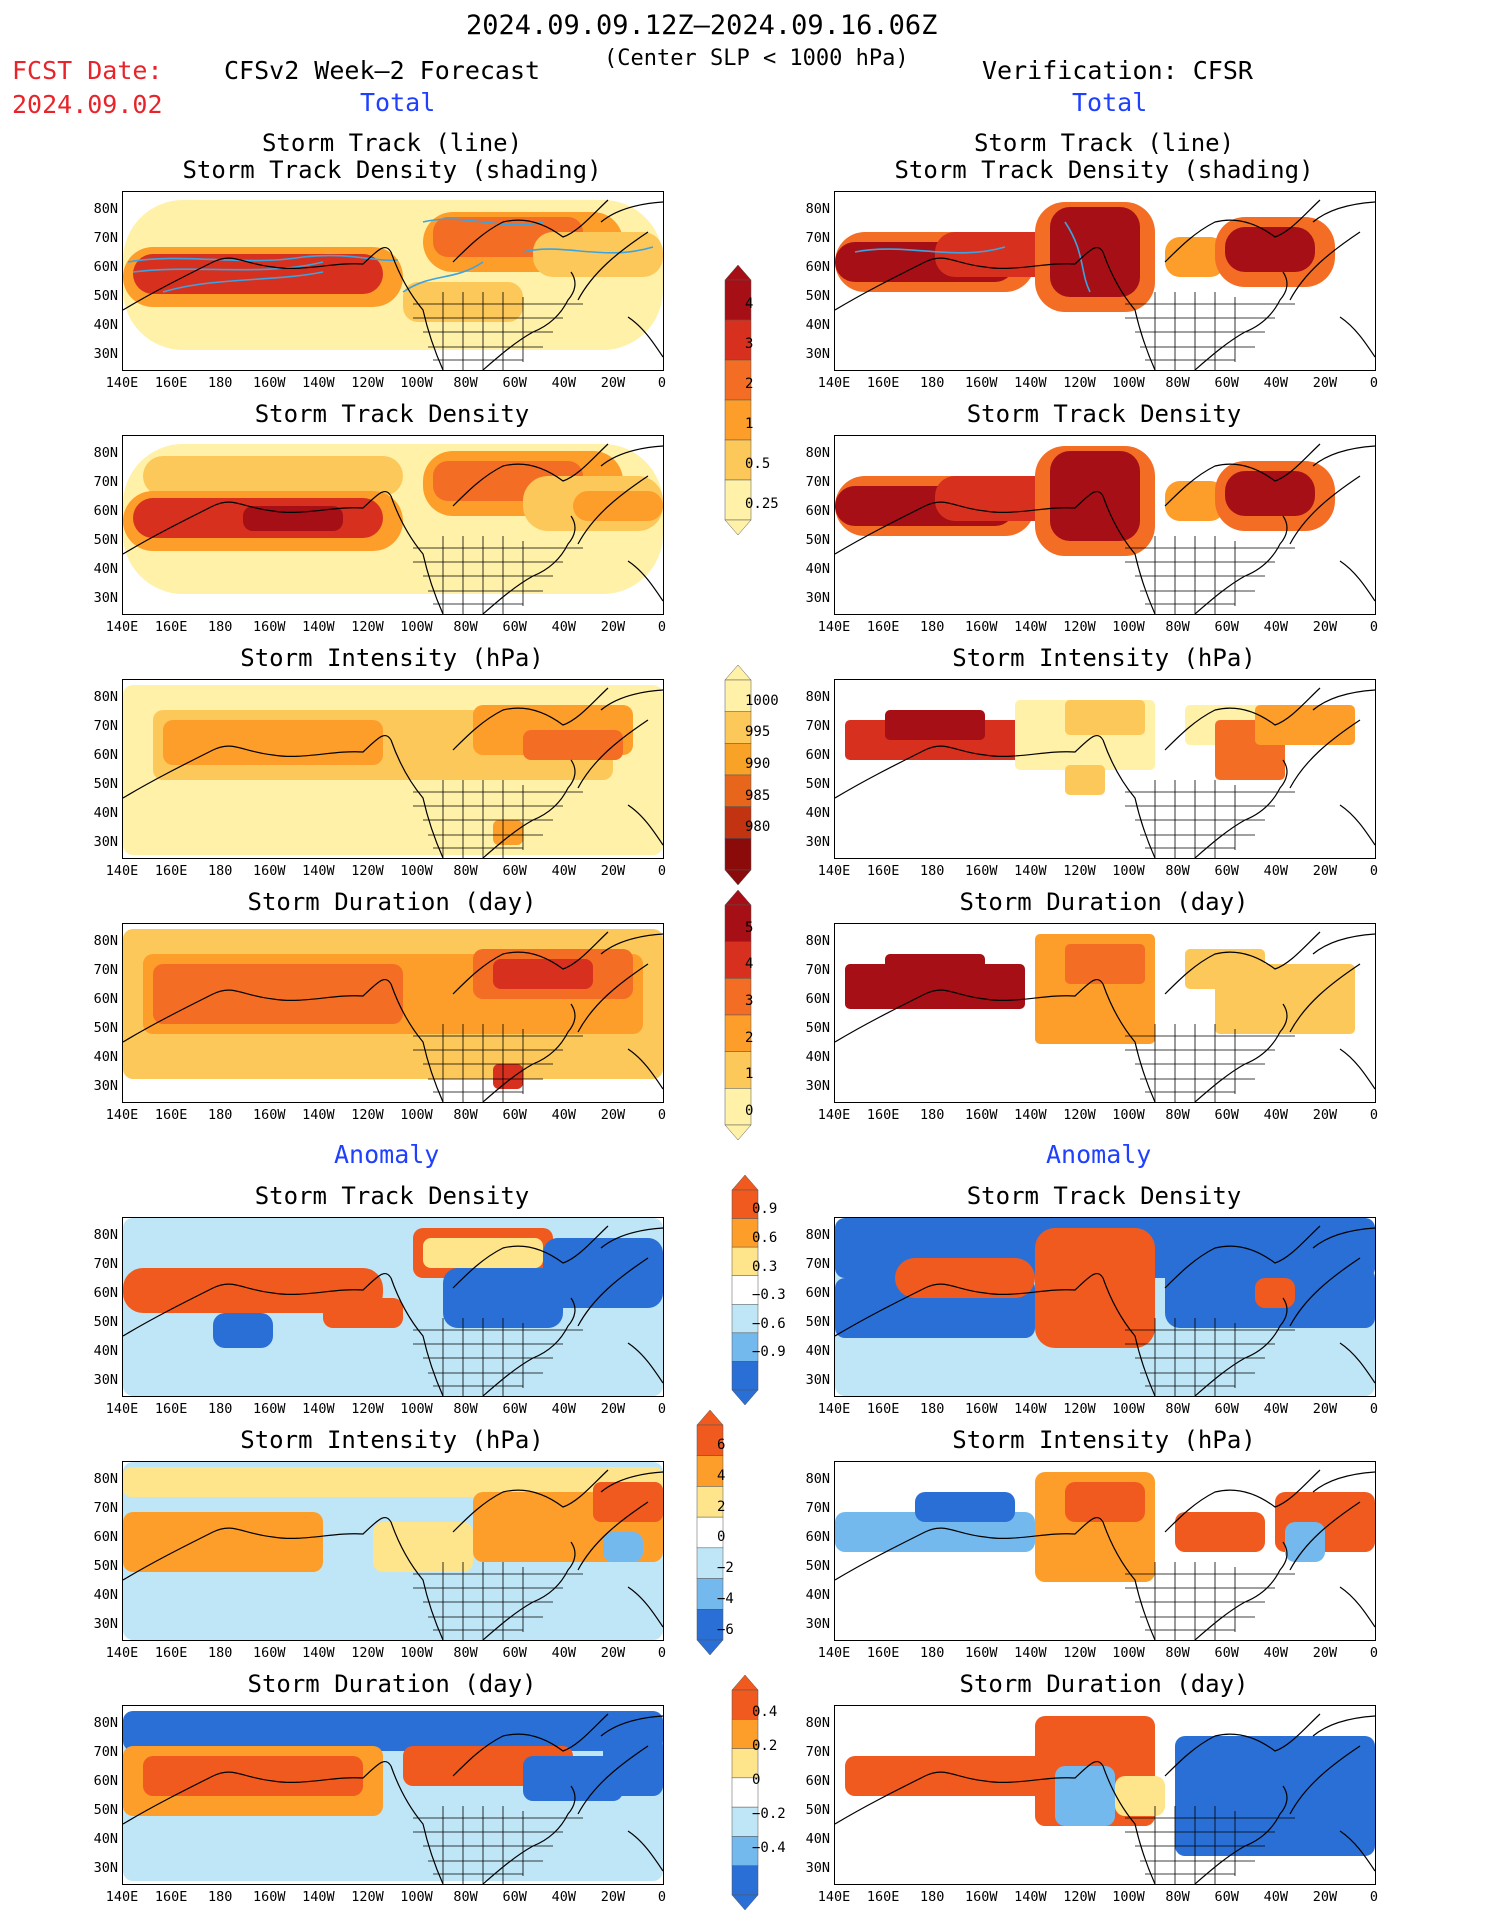 The width and height of the screenshot is (1487, 1925). What do you see at coordinates (1105, 525) in the screenshot?
I see `map-panel-density-right` at bounding box center [1105, 525].